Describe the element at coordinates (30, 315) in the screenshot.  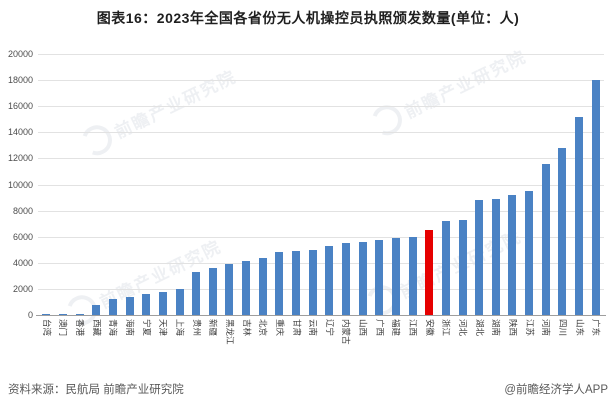
I see `y-axis-tick-label: 0` at that location.